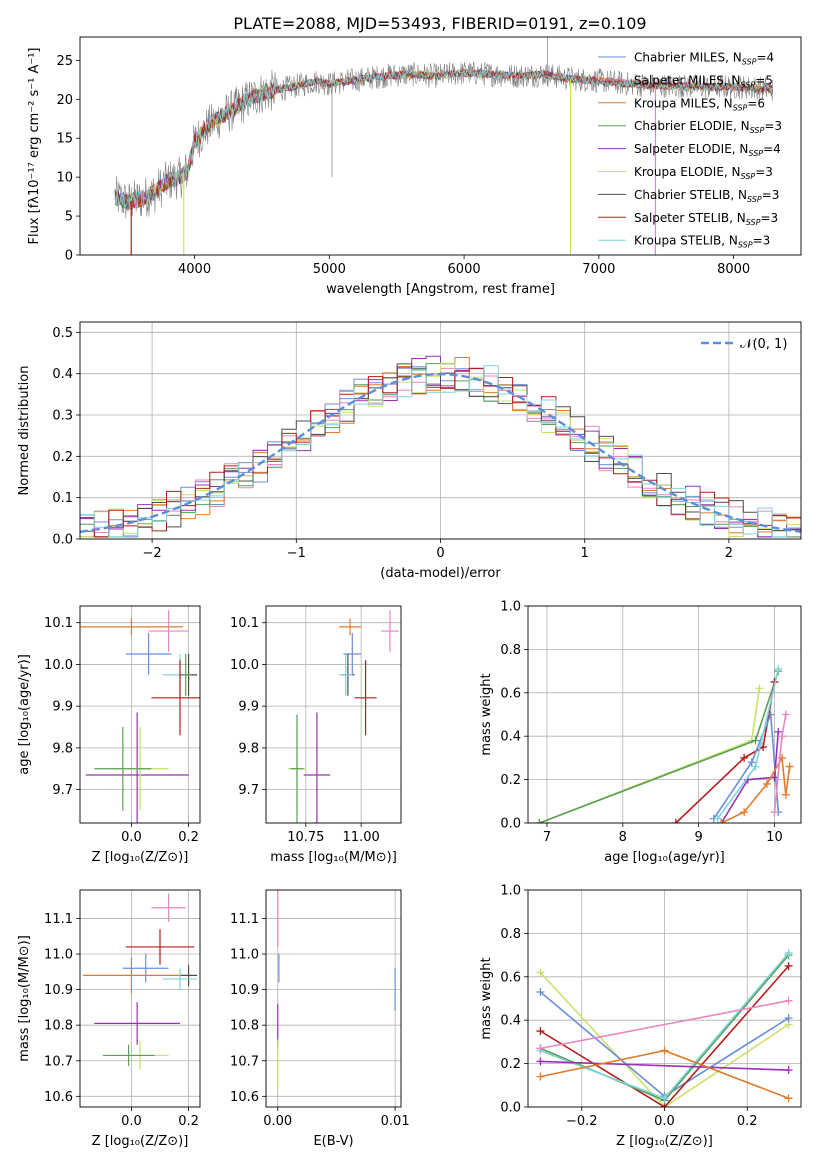 Image resolution: width=819 pixels, height=1170 pixels. I want to click on spectrum-model-line, so click(444, 137).